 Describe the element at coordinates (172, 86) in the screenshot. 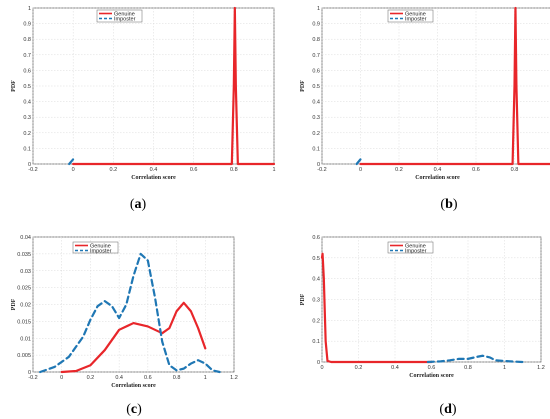

I see `panel-a-series` at that location.